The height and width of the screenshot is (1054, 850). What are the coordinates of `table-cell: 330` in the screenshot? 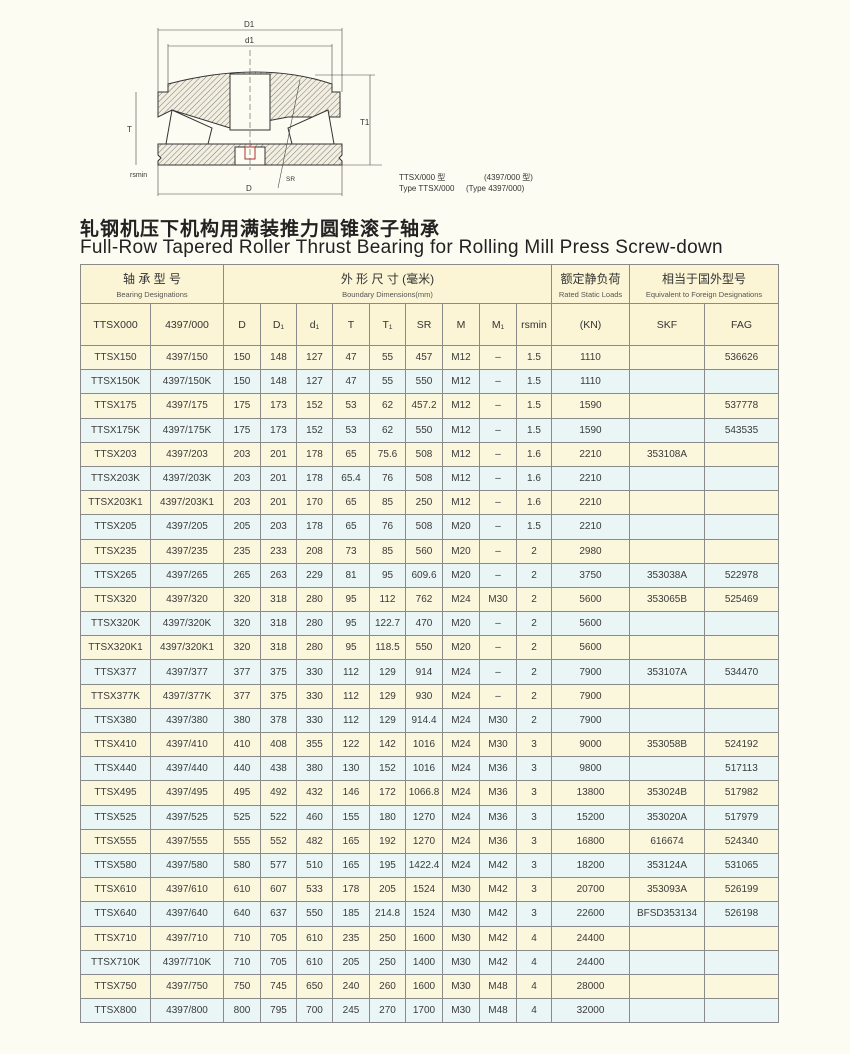 It's located at (314, 720).